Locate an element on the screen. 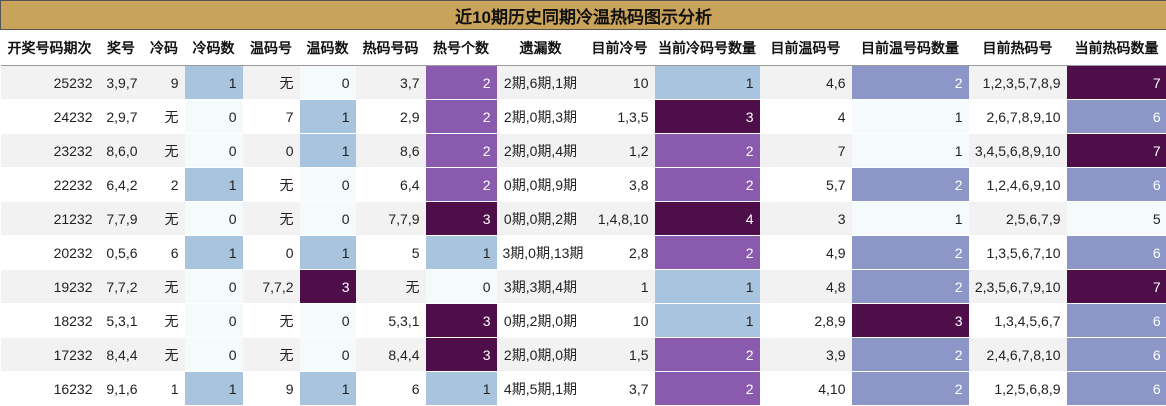  cell-current-hot: 1,2,5,6,8,9 is located at coordinates (1018, 389).